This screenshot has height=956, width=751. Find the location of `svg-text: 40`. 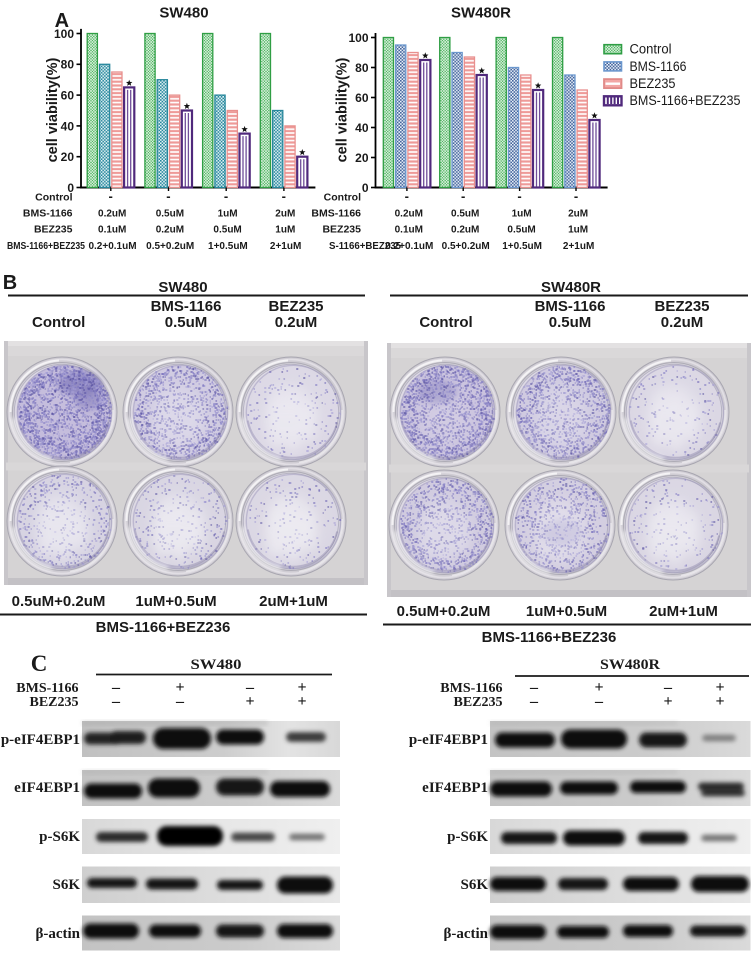

svg-text: 40 is located at coordinates (362, 128).